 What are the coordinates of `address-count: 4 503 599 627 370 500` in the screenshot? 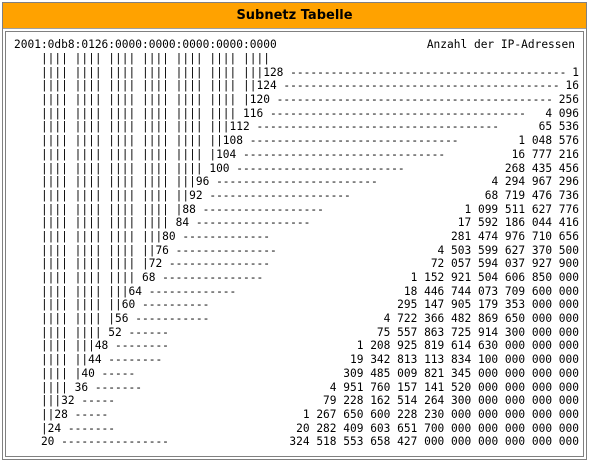 It's located at (508, 250).